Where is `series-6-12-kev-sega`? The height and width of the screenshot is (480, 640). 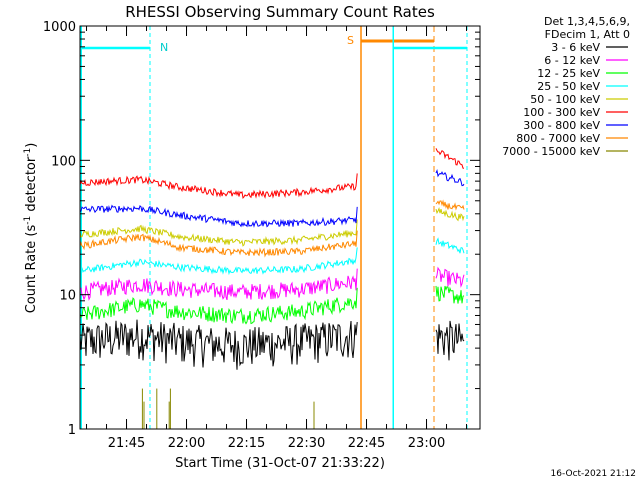
series-6-12-kev-sega is located at coordinates (218, 284).